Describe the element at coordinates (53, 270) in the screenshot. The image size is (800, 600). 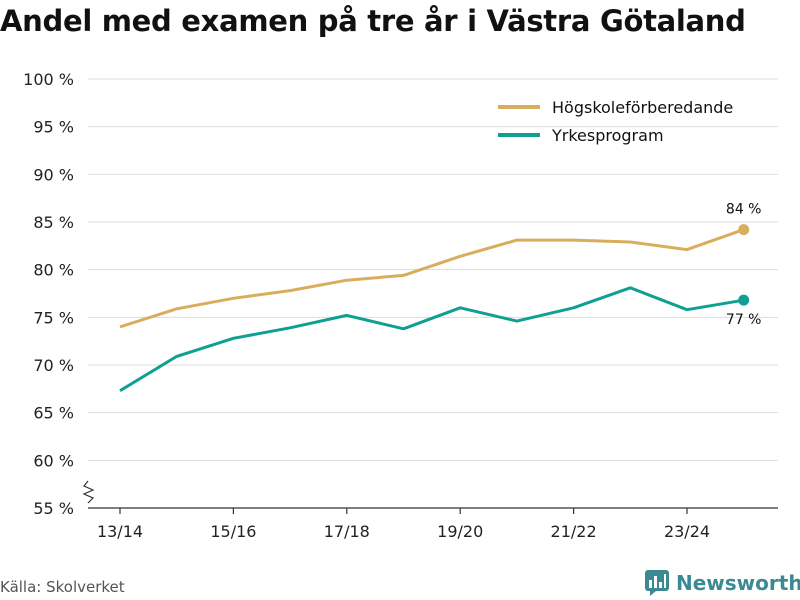
I see `y-tick-label: 80 %` at that location.